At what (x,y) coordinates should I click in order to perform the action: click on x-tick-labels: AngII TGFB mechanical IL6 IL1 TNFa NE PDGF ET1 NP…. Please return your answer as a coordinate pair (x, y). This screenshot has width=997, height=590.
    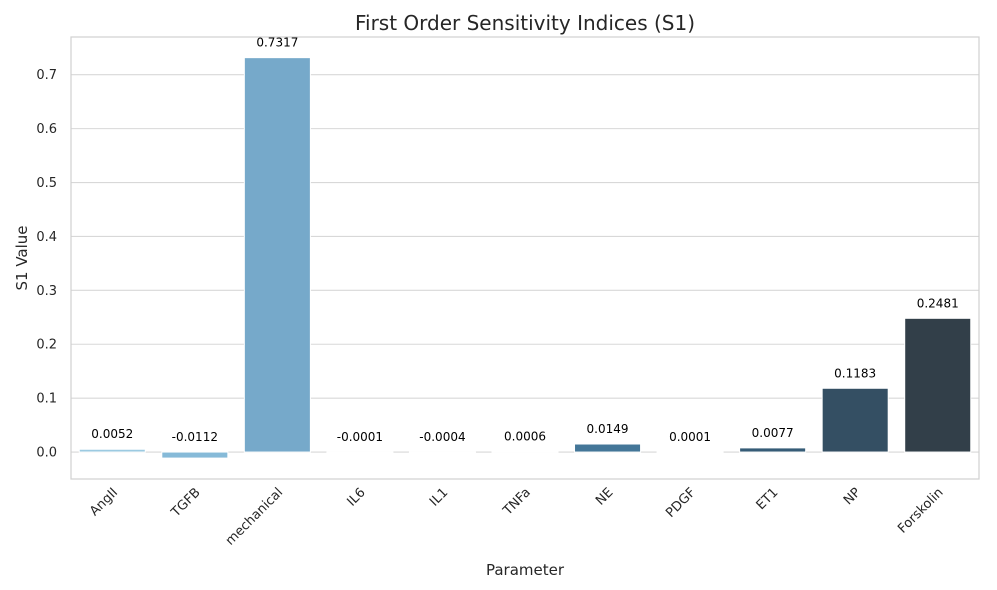
    Looking at the image, I should click on (516, 516).